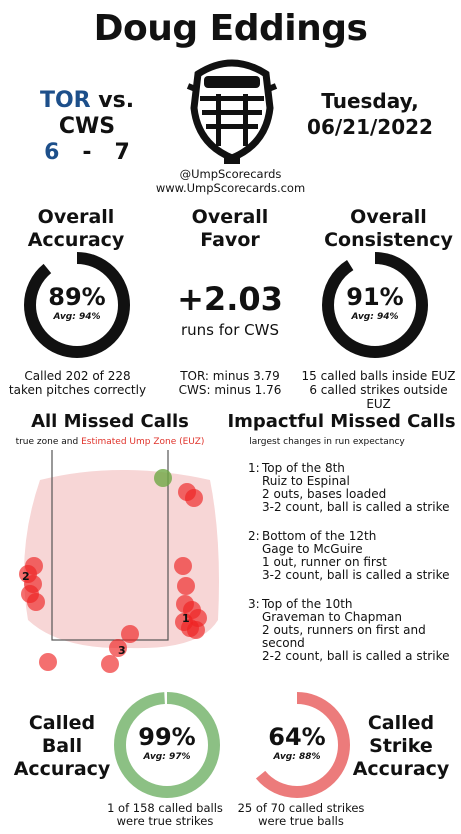 This screenshot has height=834, width=461. I want to click on matchup: TOR vs. CWS 6 - 7, so click(87, 127).